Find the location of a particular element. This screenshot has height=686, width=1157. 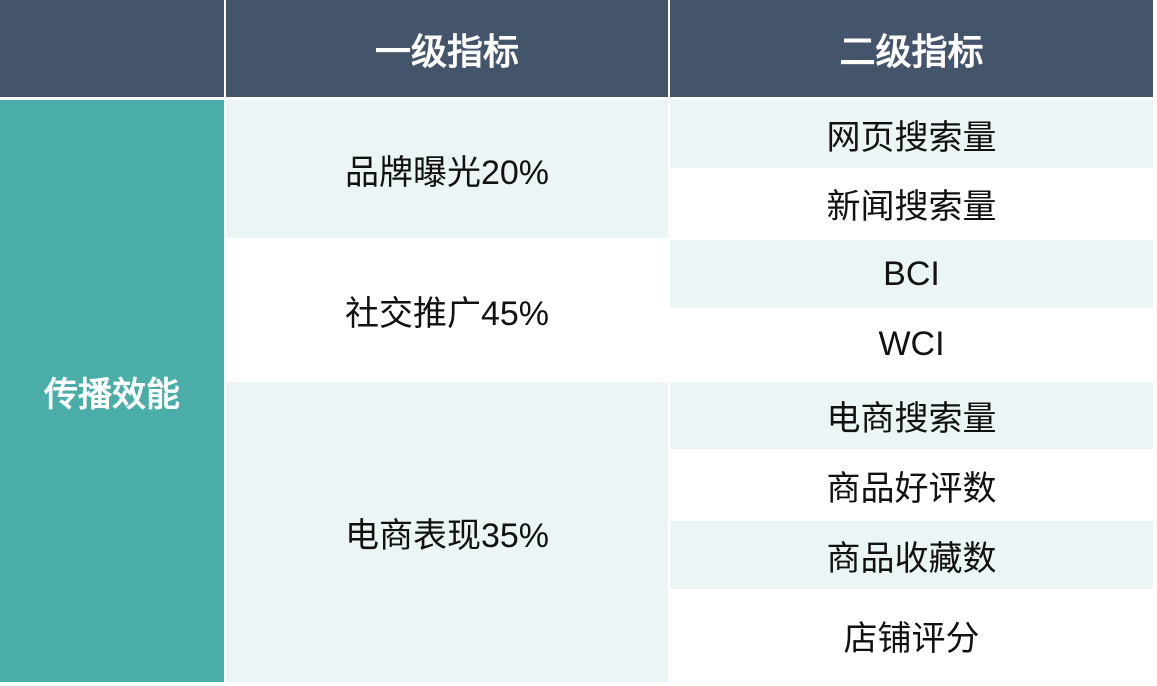

secondary-indicator: WCI is located at coordinates (911, 344).